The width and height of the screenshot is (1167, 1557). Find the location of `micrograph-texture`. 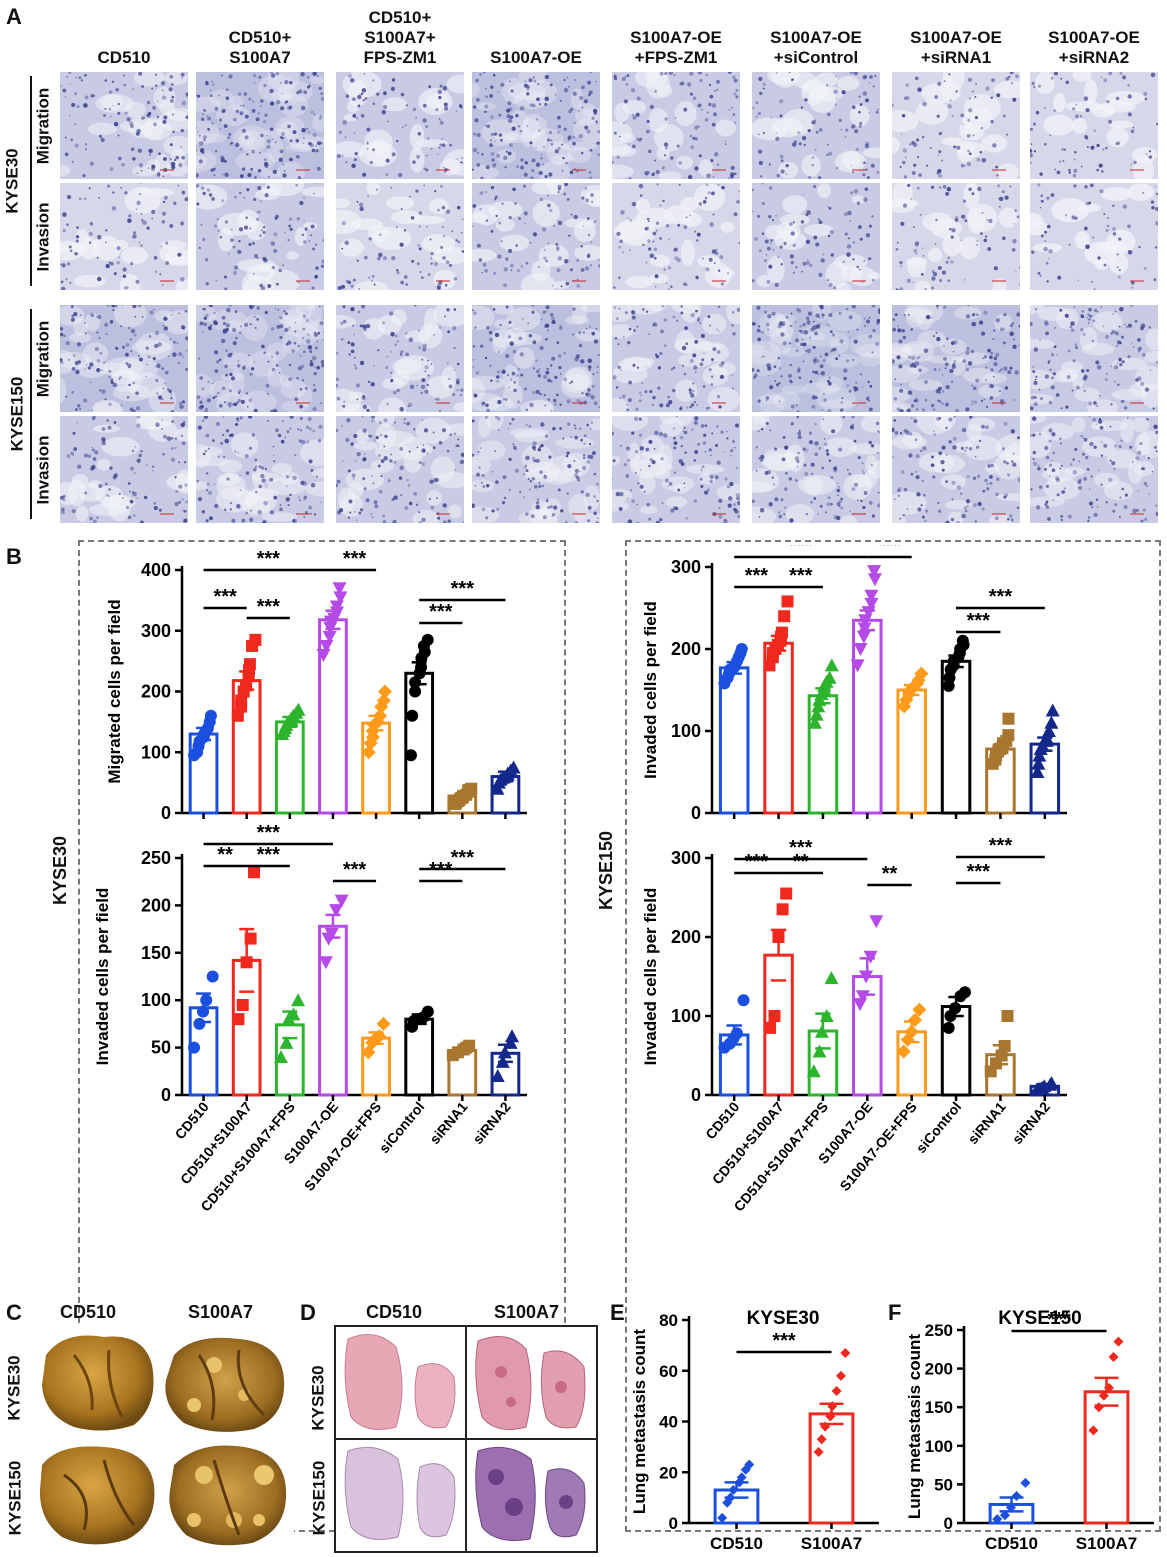

micrograph-texture is located at coordinates (956, 469).